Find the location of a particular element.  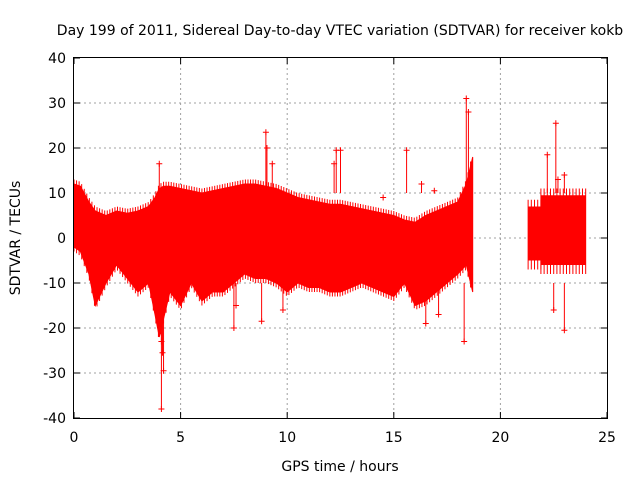

y-tick-label: -40 is located at coordinates (54, 419).